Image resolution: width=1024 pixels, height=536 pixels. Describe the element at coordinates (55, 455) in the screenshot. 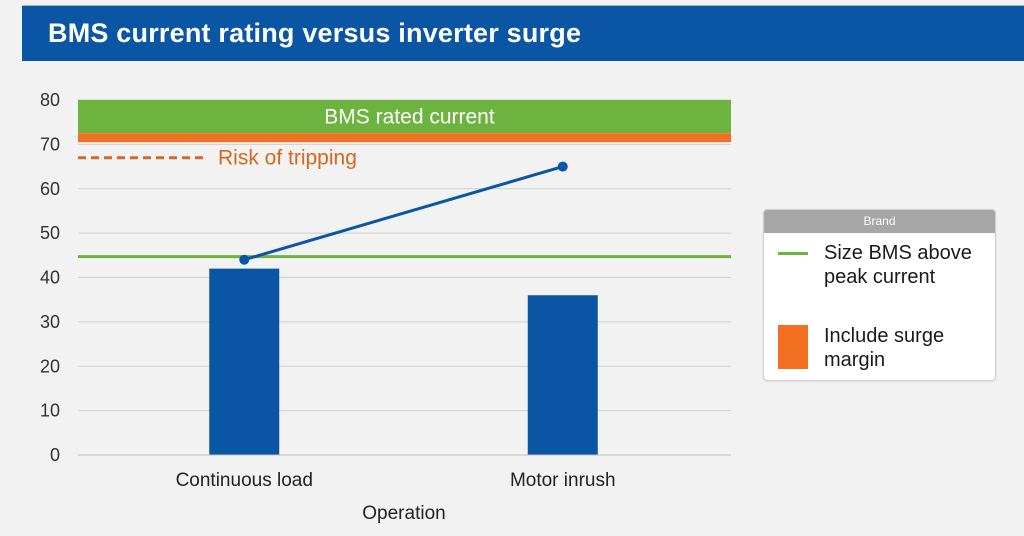

I see `y-tick-label: 0` at that location.